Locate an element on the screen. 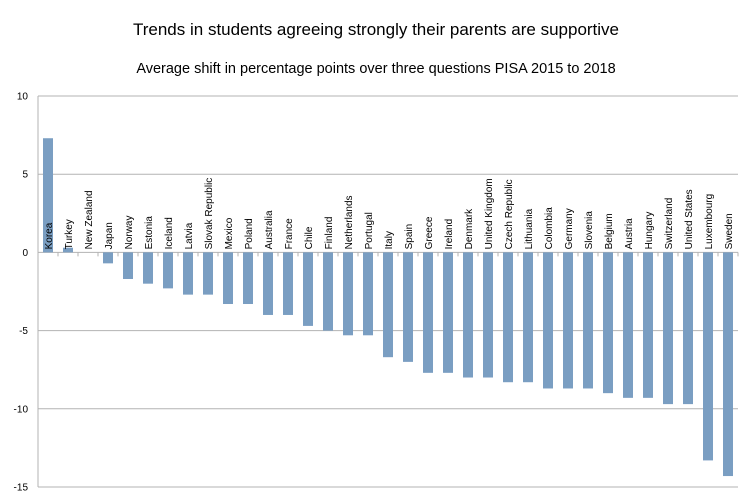 This screenshot has width=752, height=502. category-label: Mexico is located at coordinates (229, 233).